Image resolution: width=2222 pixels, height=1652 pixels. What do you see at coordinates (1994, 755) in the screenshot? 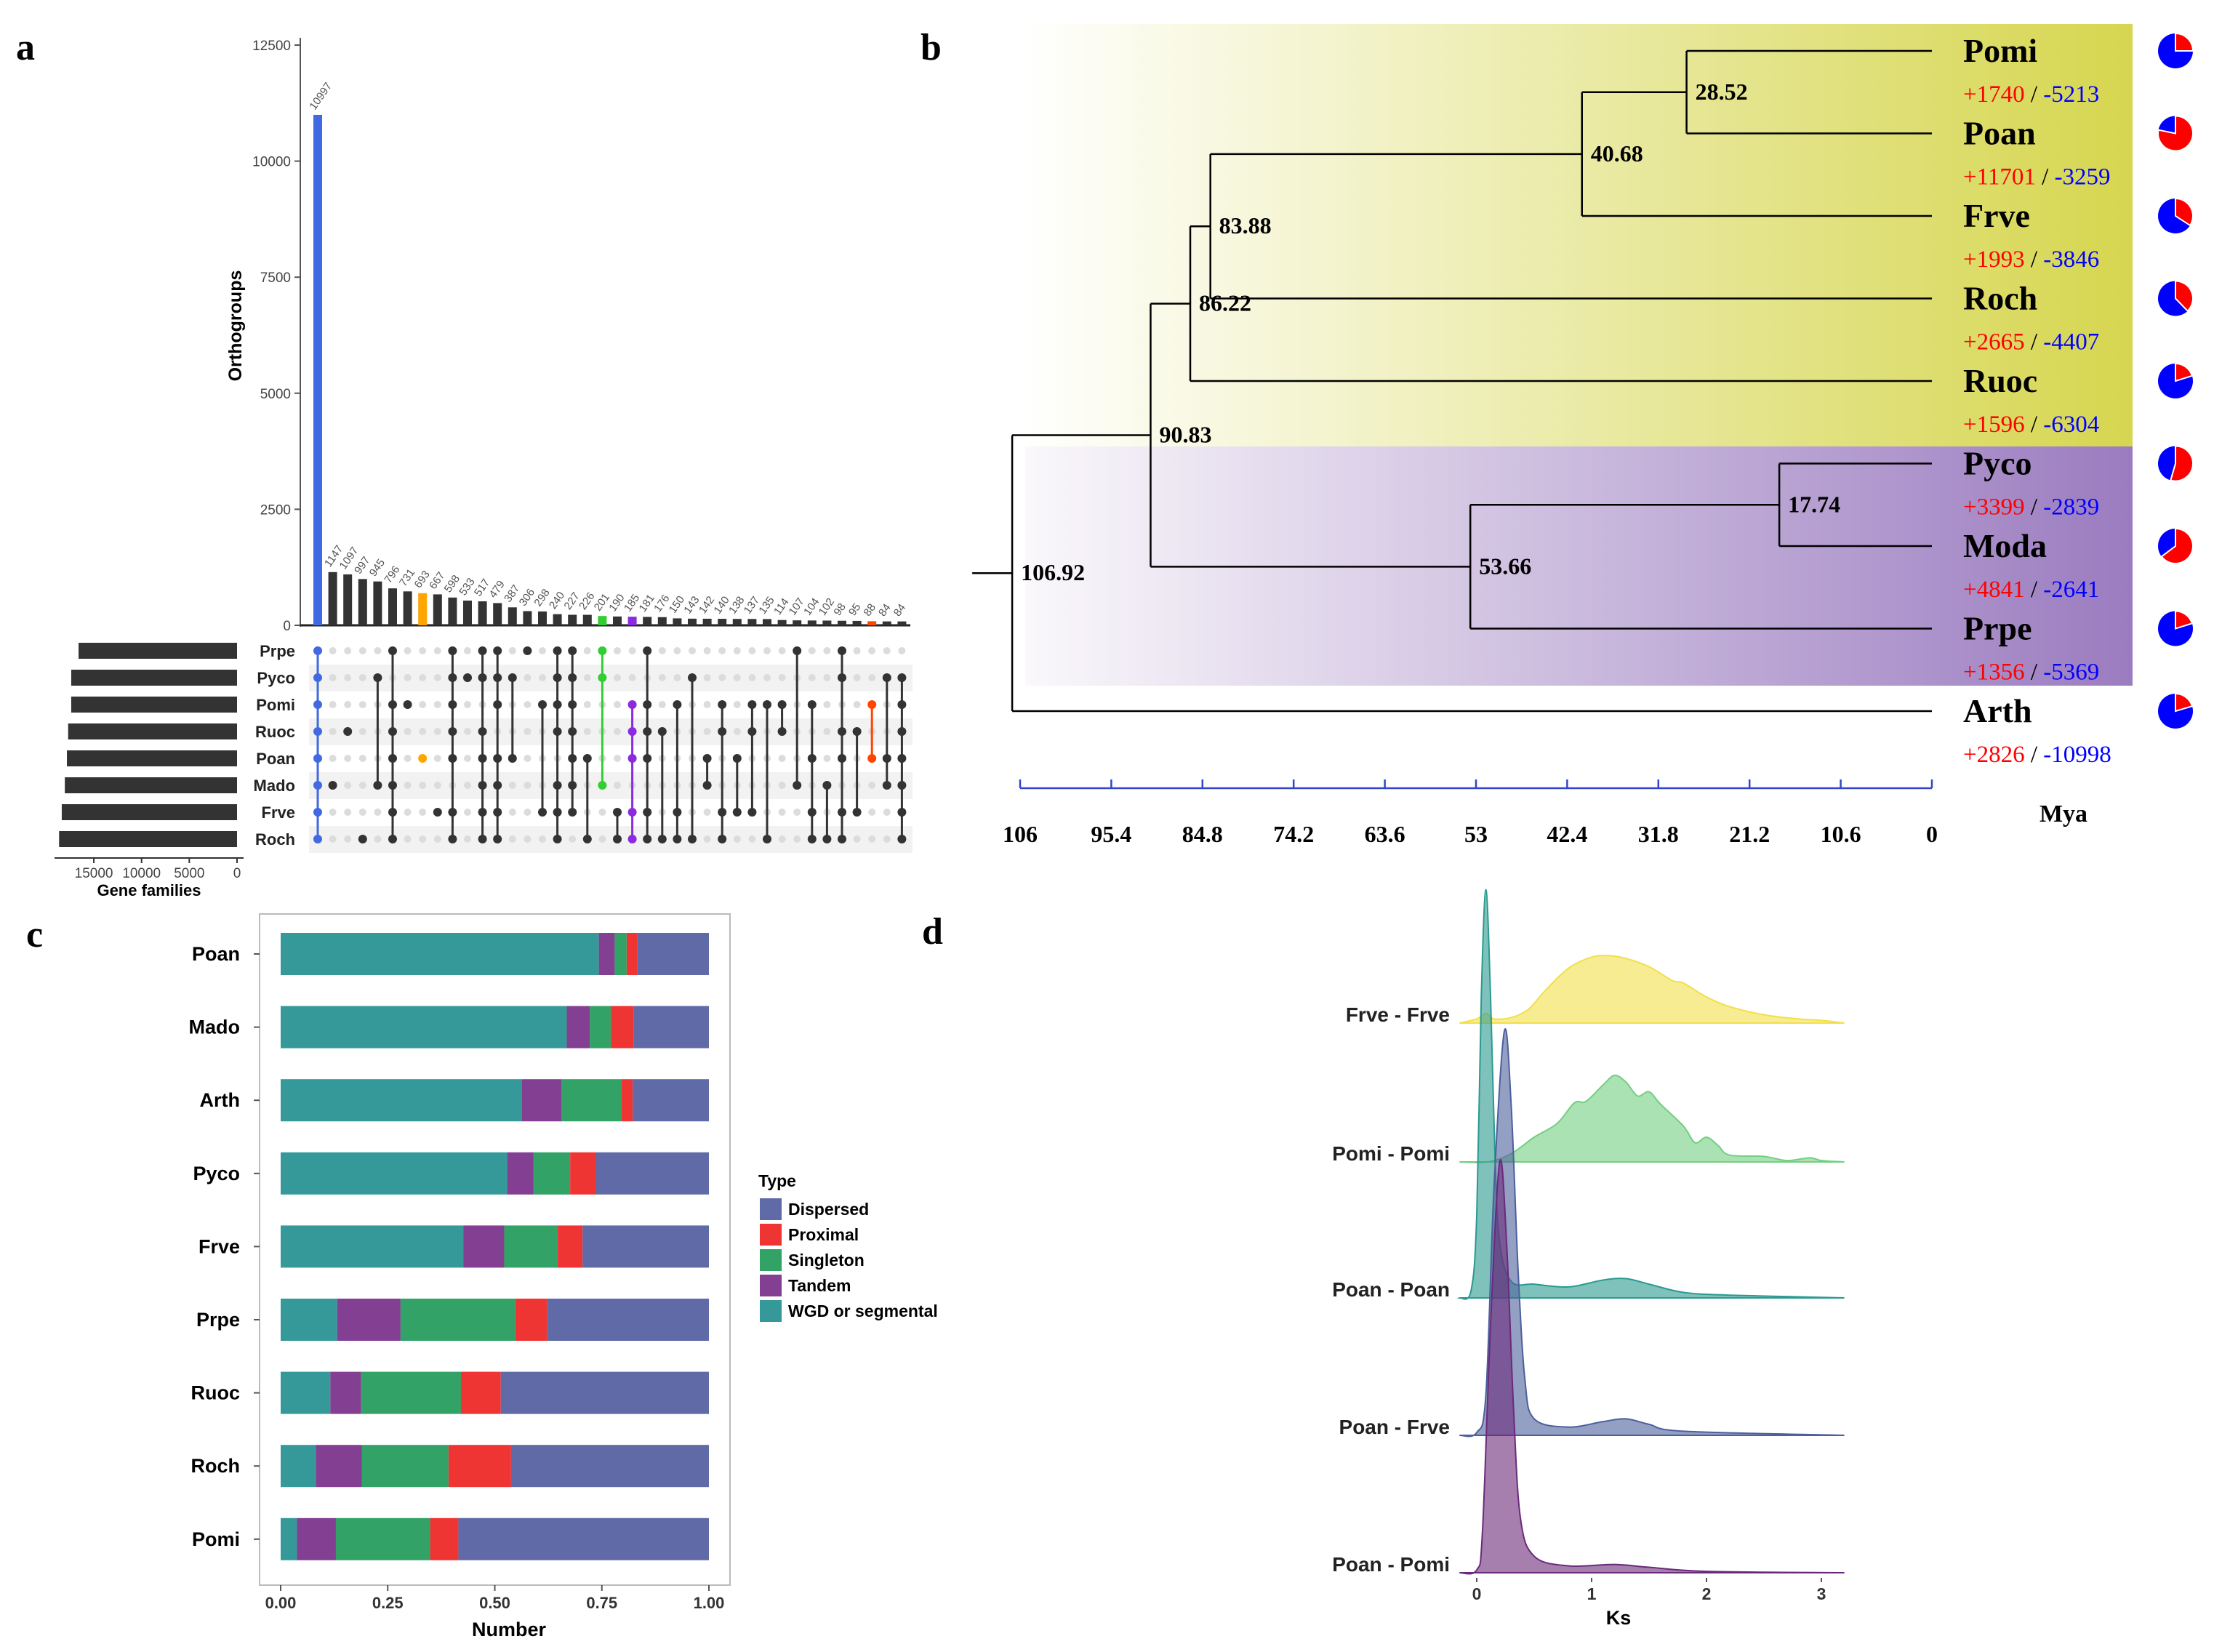
I see `gene-family-gain: +2826` at bounding box center [1994, 755].